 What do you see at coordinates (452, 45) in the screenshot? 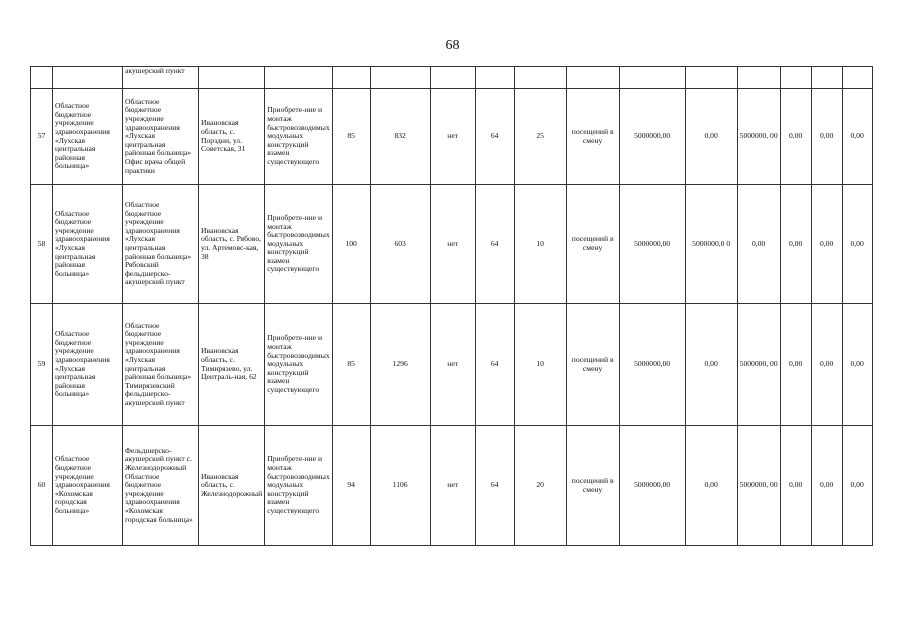
I see `page-number: 68` at bounding box center [452, 45].